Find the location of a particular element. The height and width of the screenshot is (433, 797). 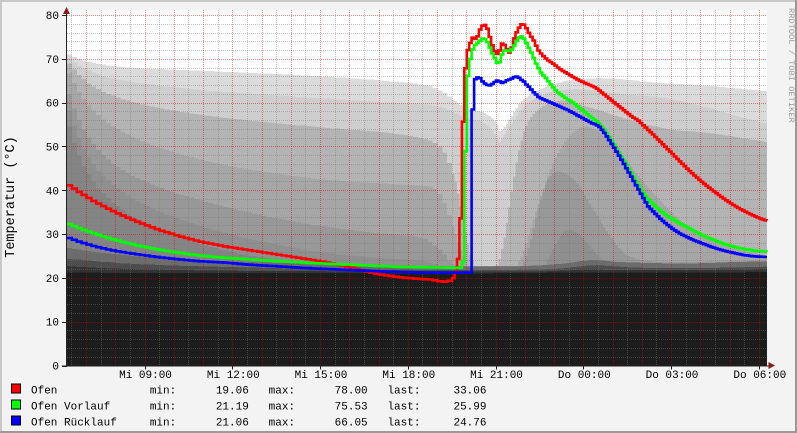

svg-text: Mi 21:00 is located at coordinates (496, 376).